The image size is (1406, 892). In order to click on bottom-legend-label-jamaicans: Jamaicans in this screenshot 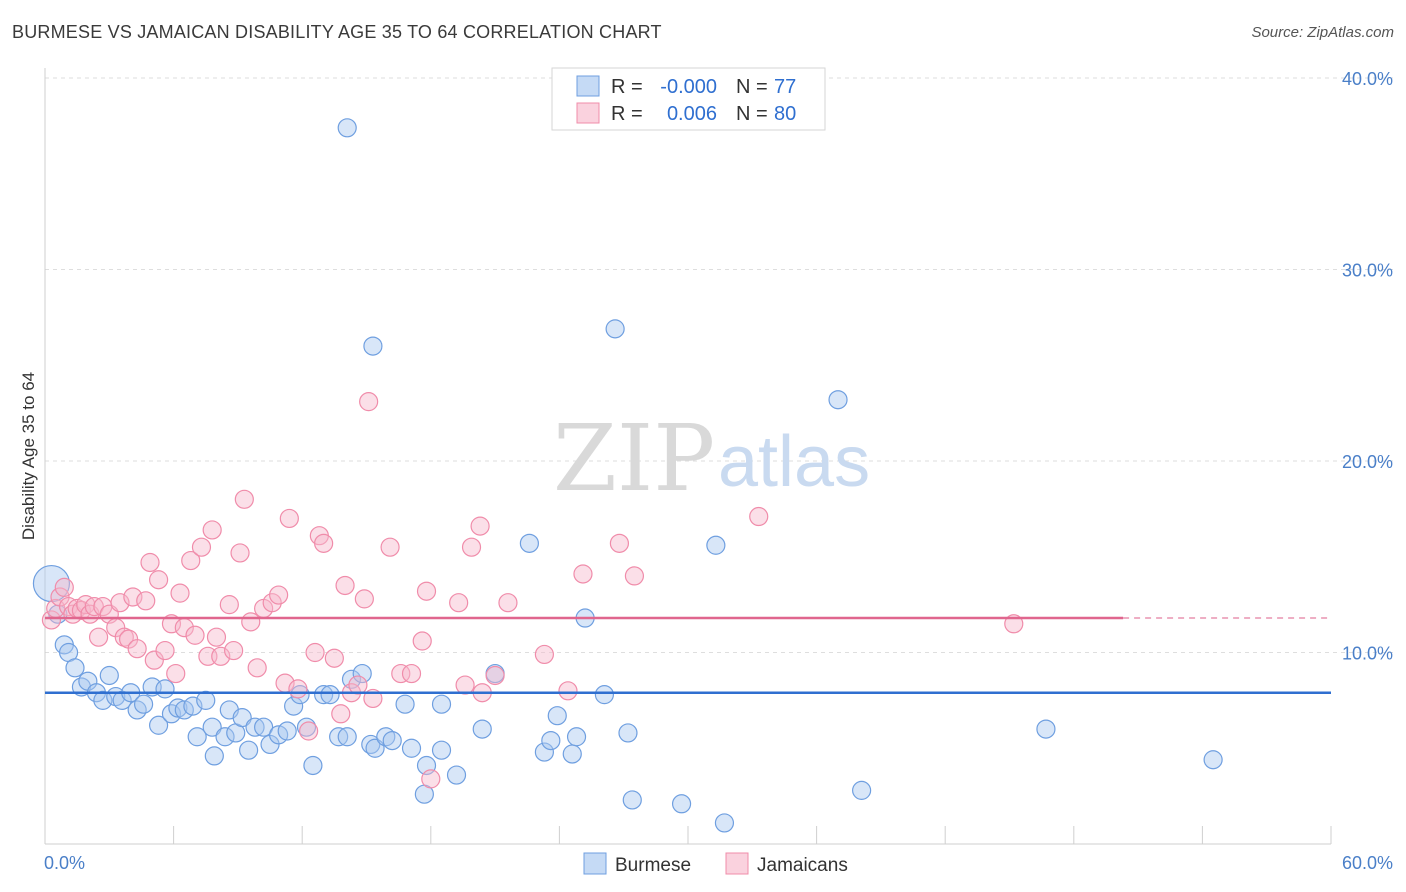, I will do `click(802, 865)`.